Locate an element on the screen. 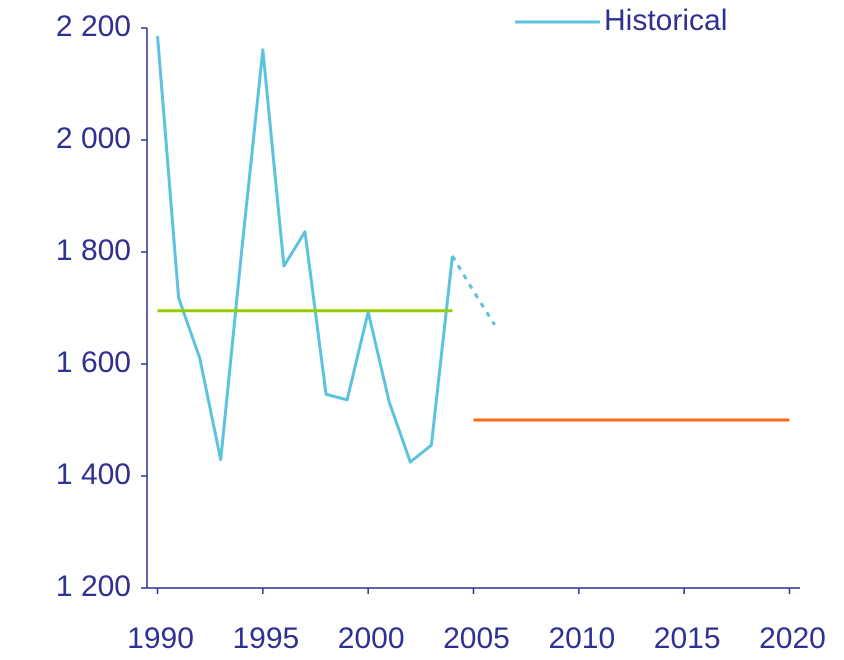  y-tick-label: 2 000 is located at coordinates (93, 138).